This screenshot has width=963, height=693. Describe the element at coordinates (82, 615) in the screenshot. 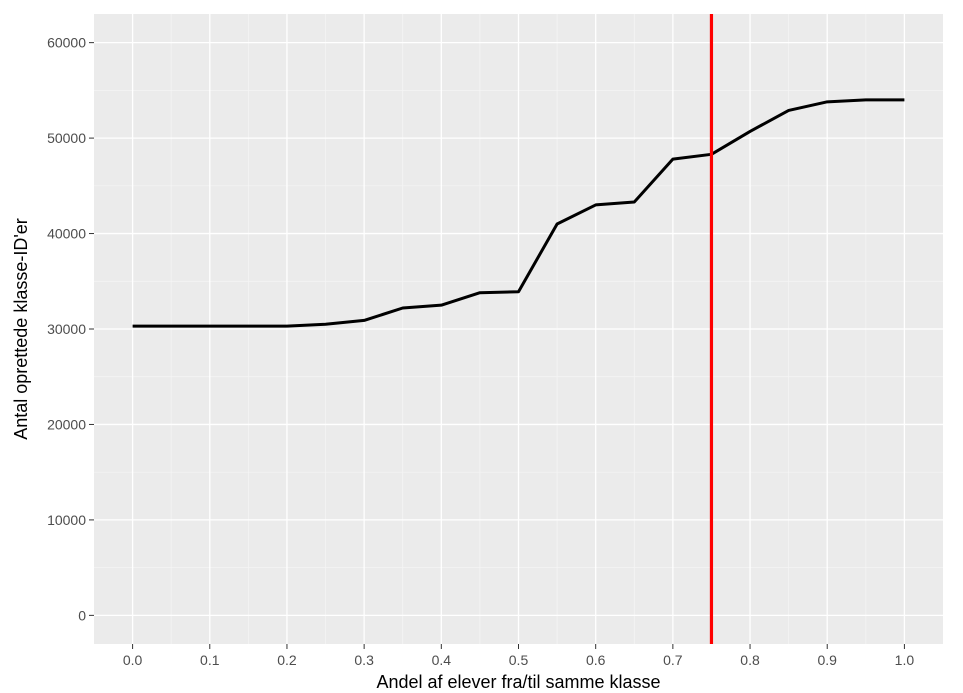

I see `y-tick-label: 0` at that location.